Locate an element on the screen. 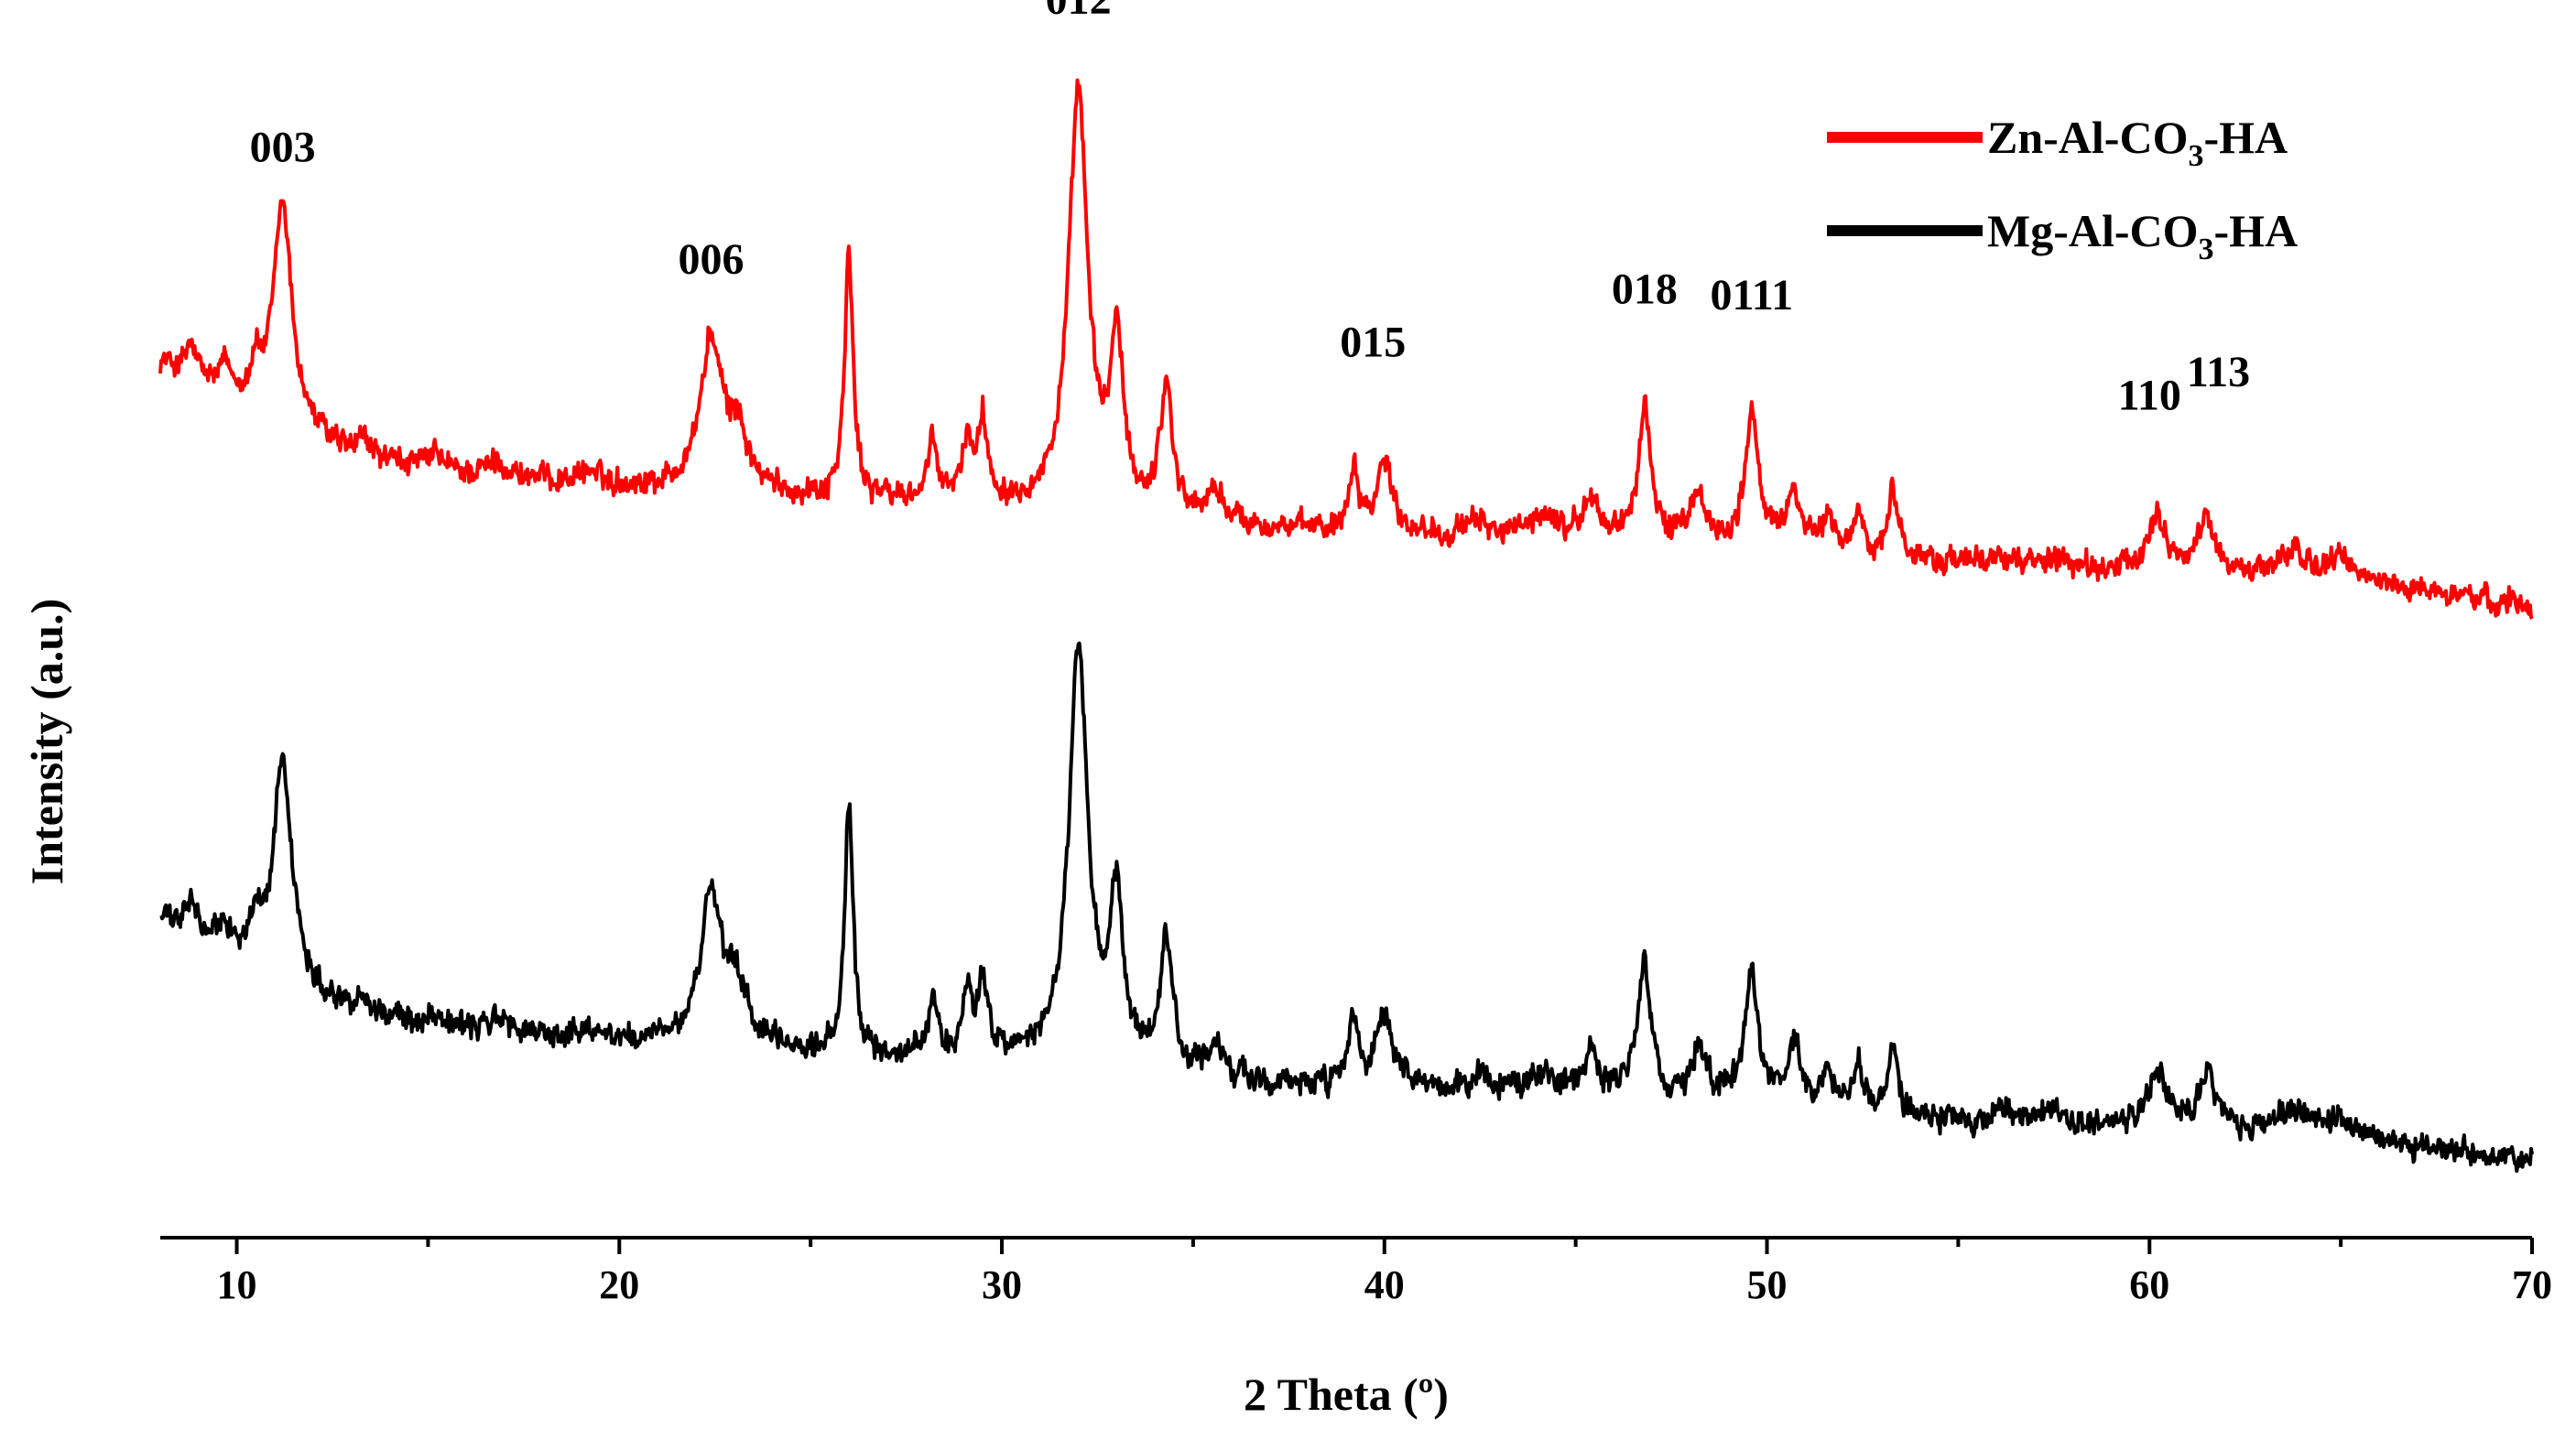 This screenshot has height=1429, width=2576. peak-label-012: 012 is located at coordinates (1079, 12).